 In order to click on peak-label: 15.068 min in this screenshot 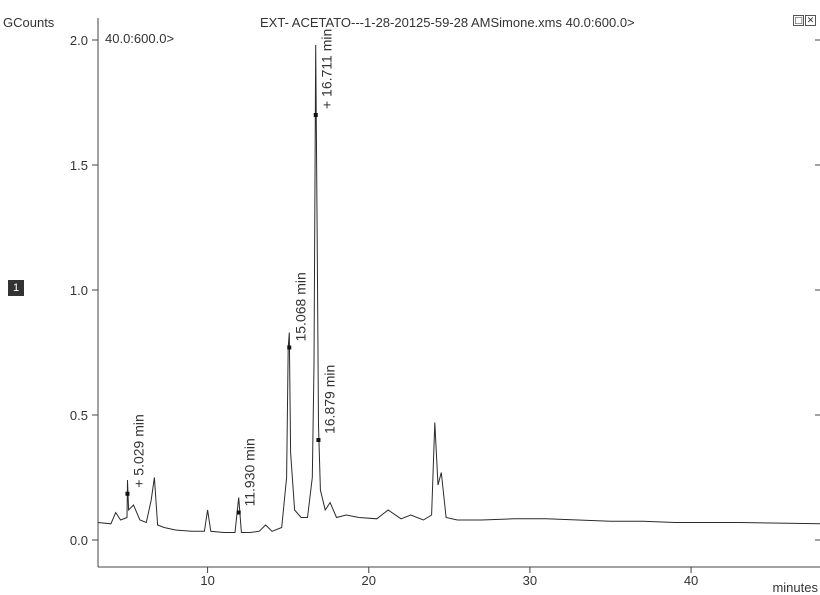, I will do `click(300, 306)`.